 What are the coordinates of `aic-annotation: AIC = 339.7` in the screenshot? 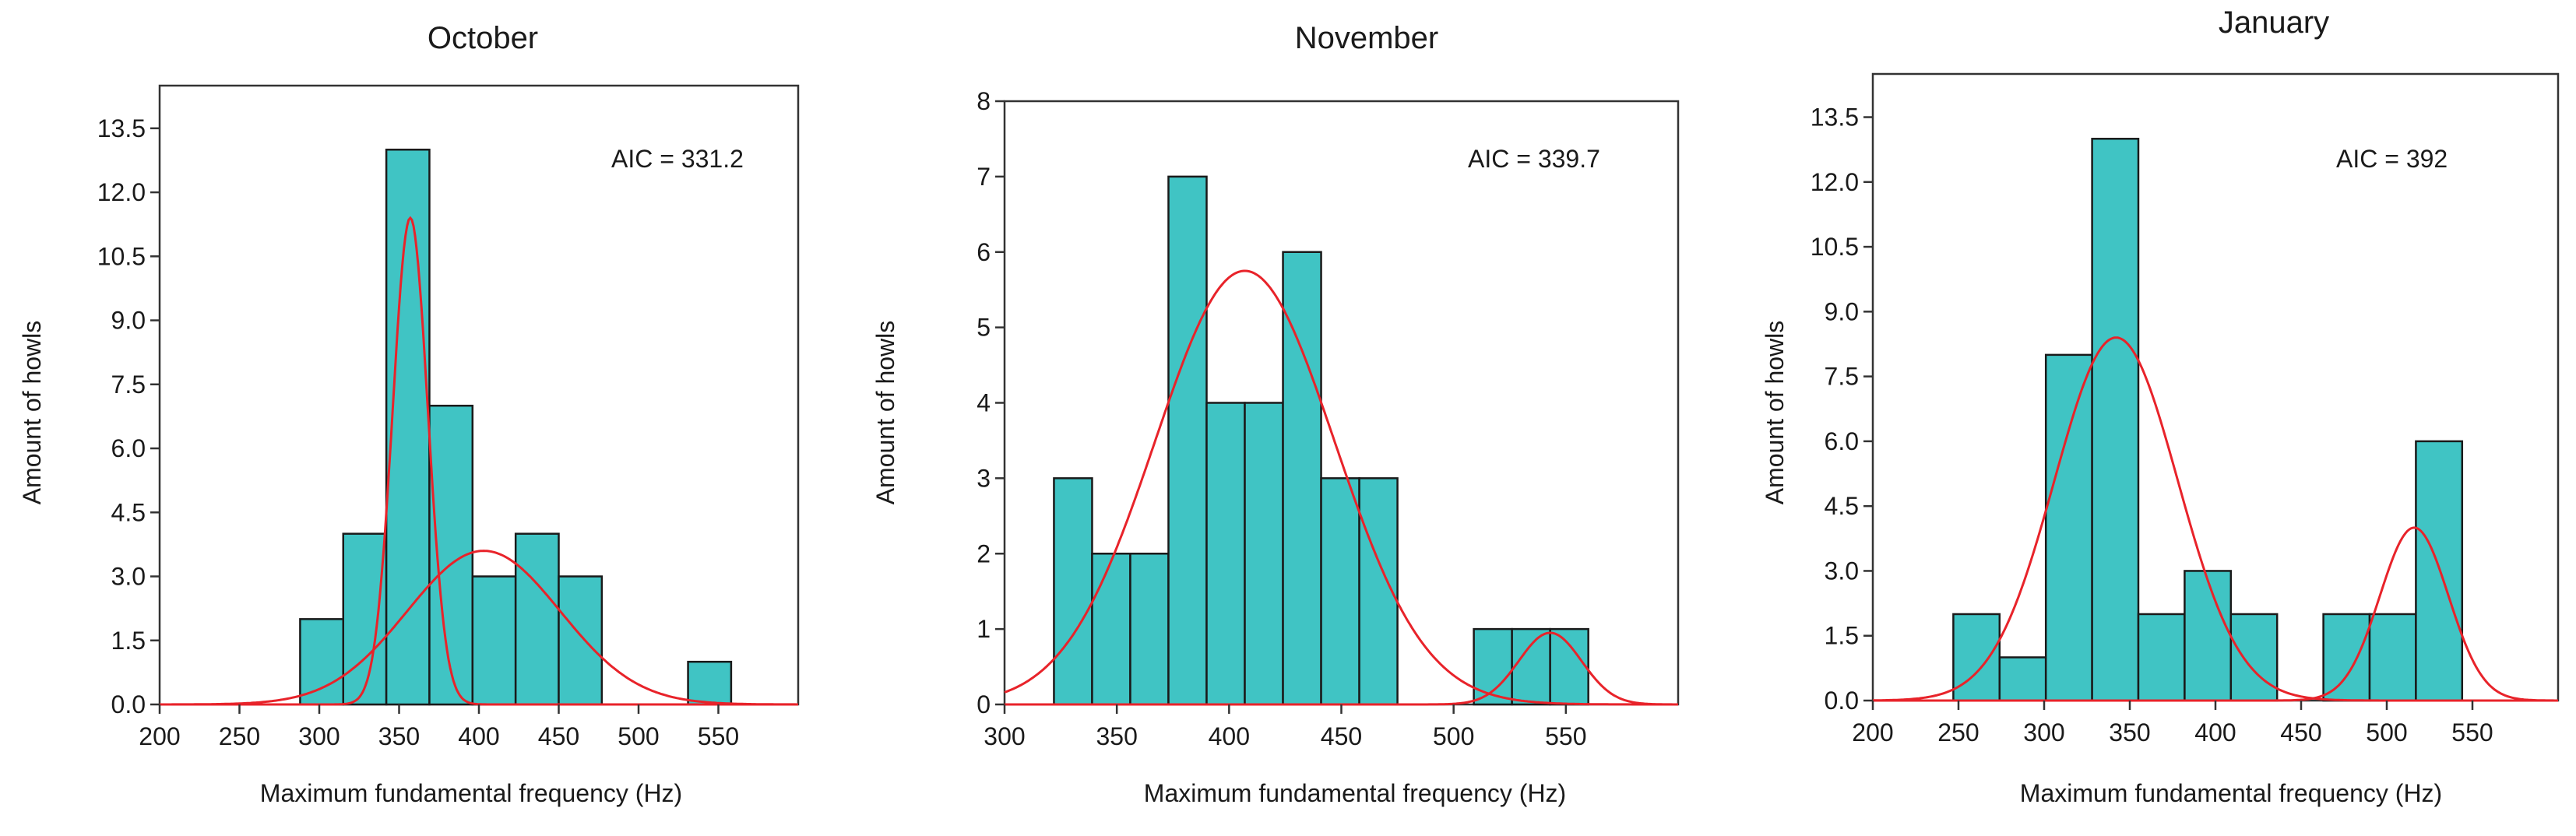 It's located at (1534, 159).